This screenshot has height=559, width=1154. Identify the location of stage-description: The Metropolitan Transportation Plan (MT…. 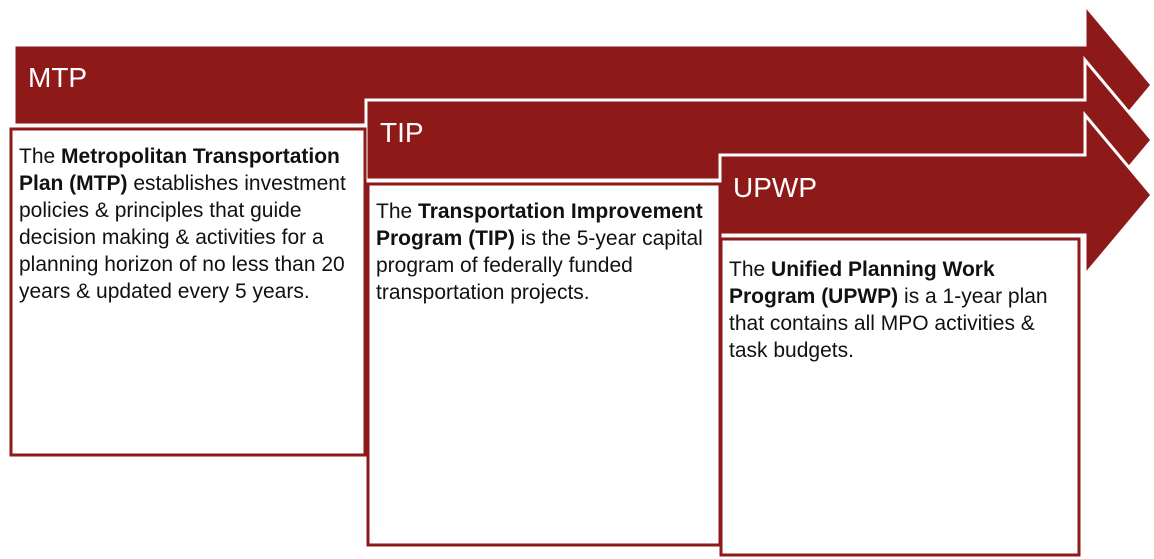
(189, 224).